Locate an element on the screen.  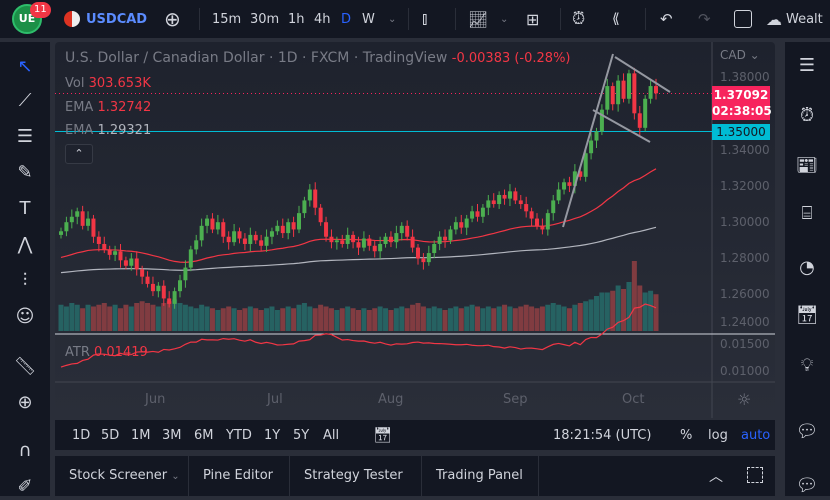
trendline is located at coordinates (642, 74).